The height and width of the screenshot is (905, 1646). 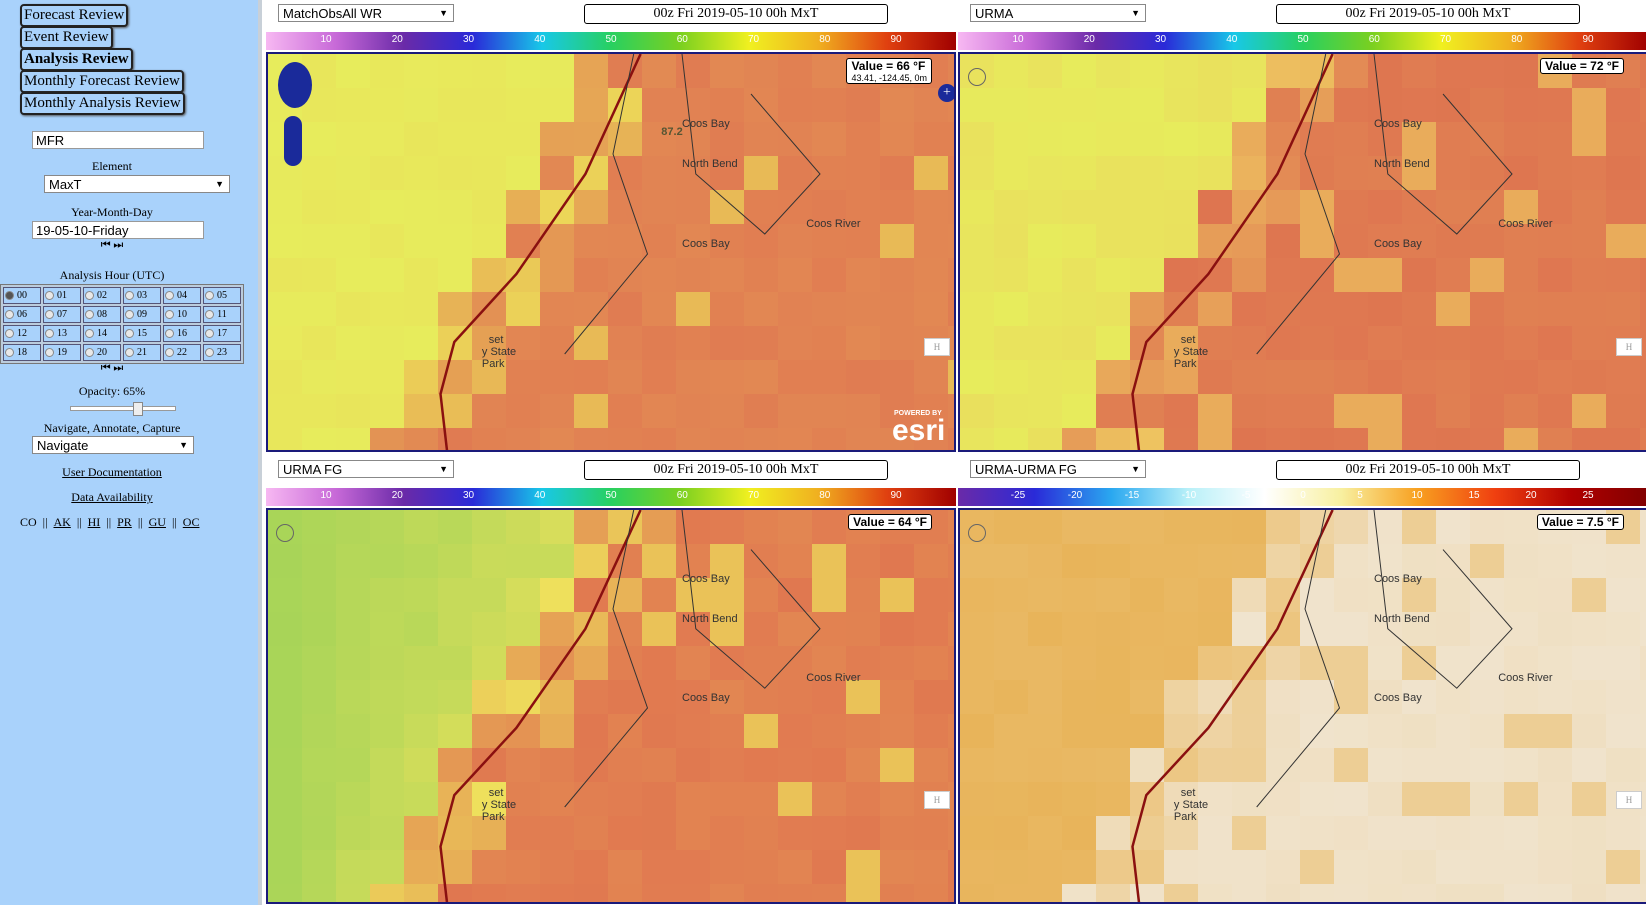 I want to click on region-link: CO, so click(x=28, y=522).